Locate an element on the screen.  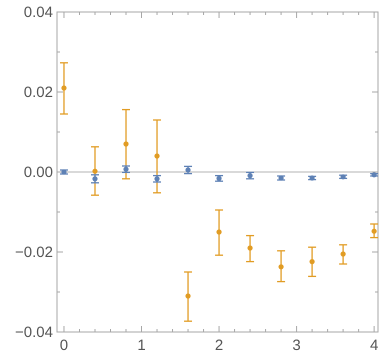
y-tick-label: 0.02 is located at coordinates (38, 92).